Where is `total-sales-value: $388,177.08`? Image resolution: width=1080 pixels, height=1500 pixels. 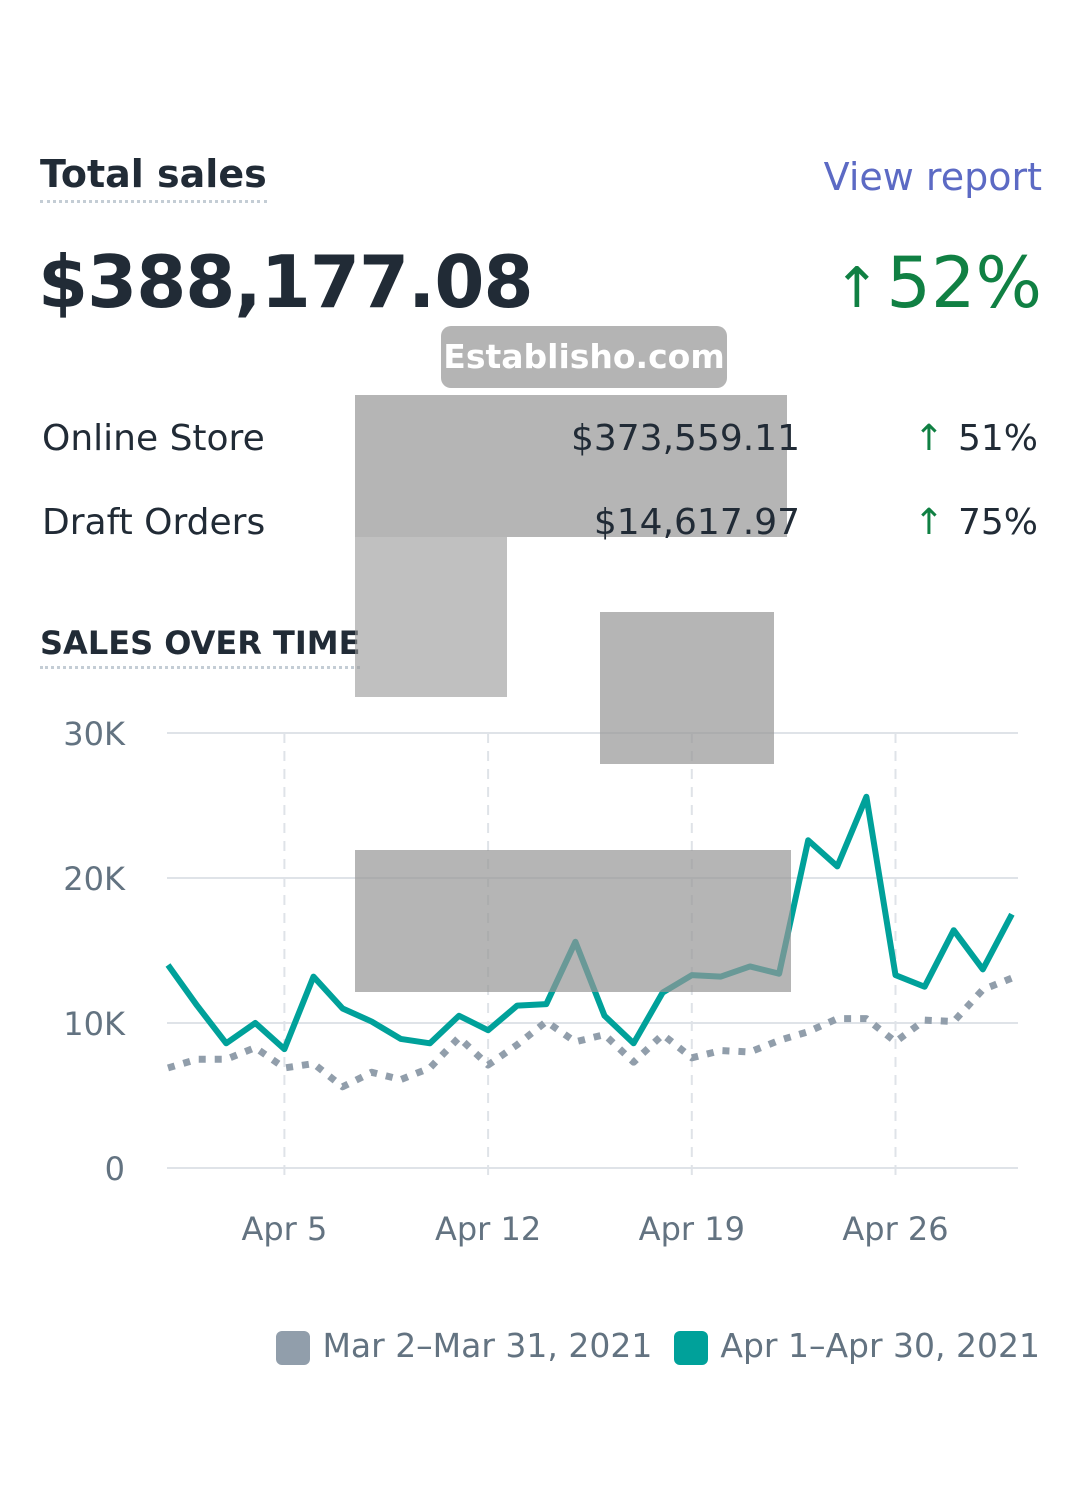 total-sales-value: $388,177.08 is located at coordinates (286, 282).